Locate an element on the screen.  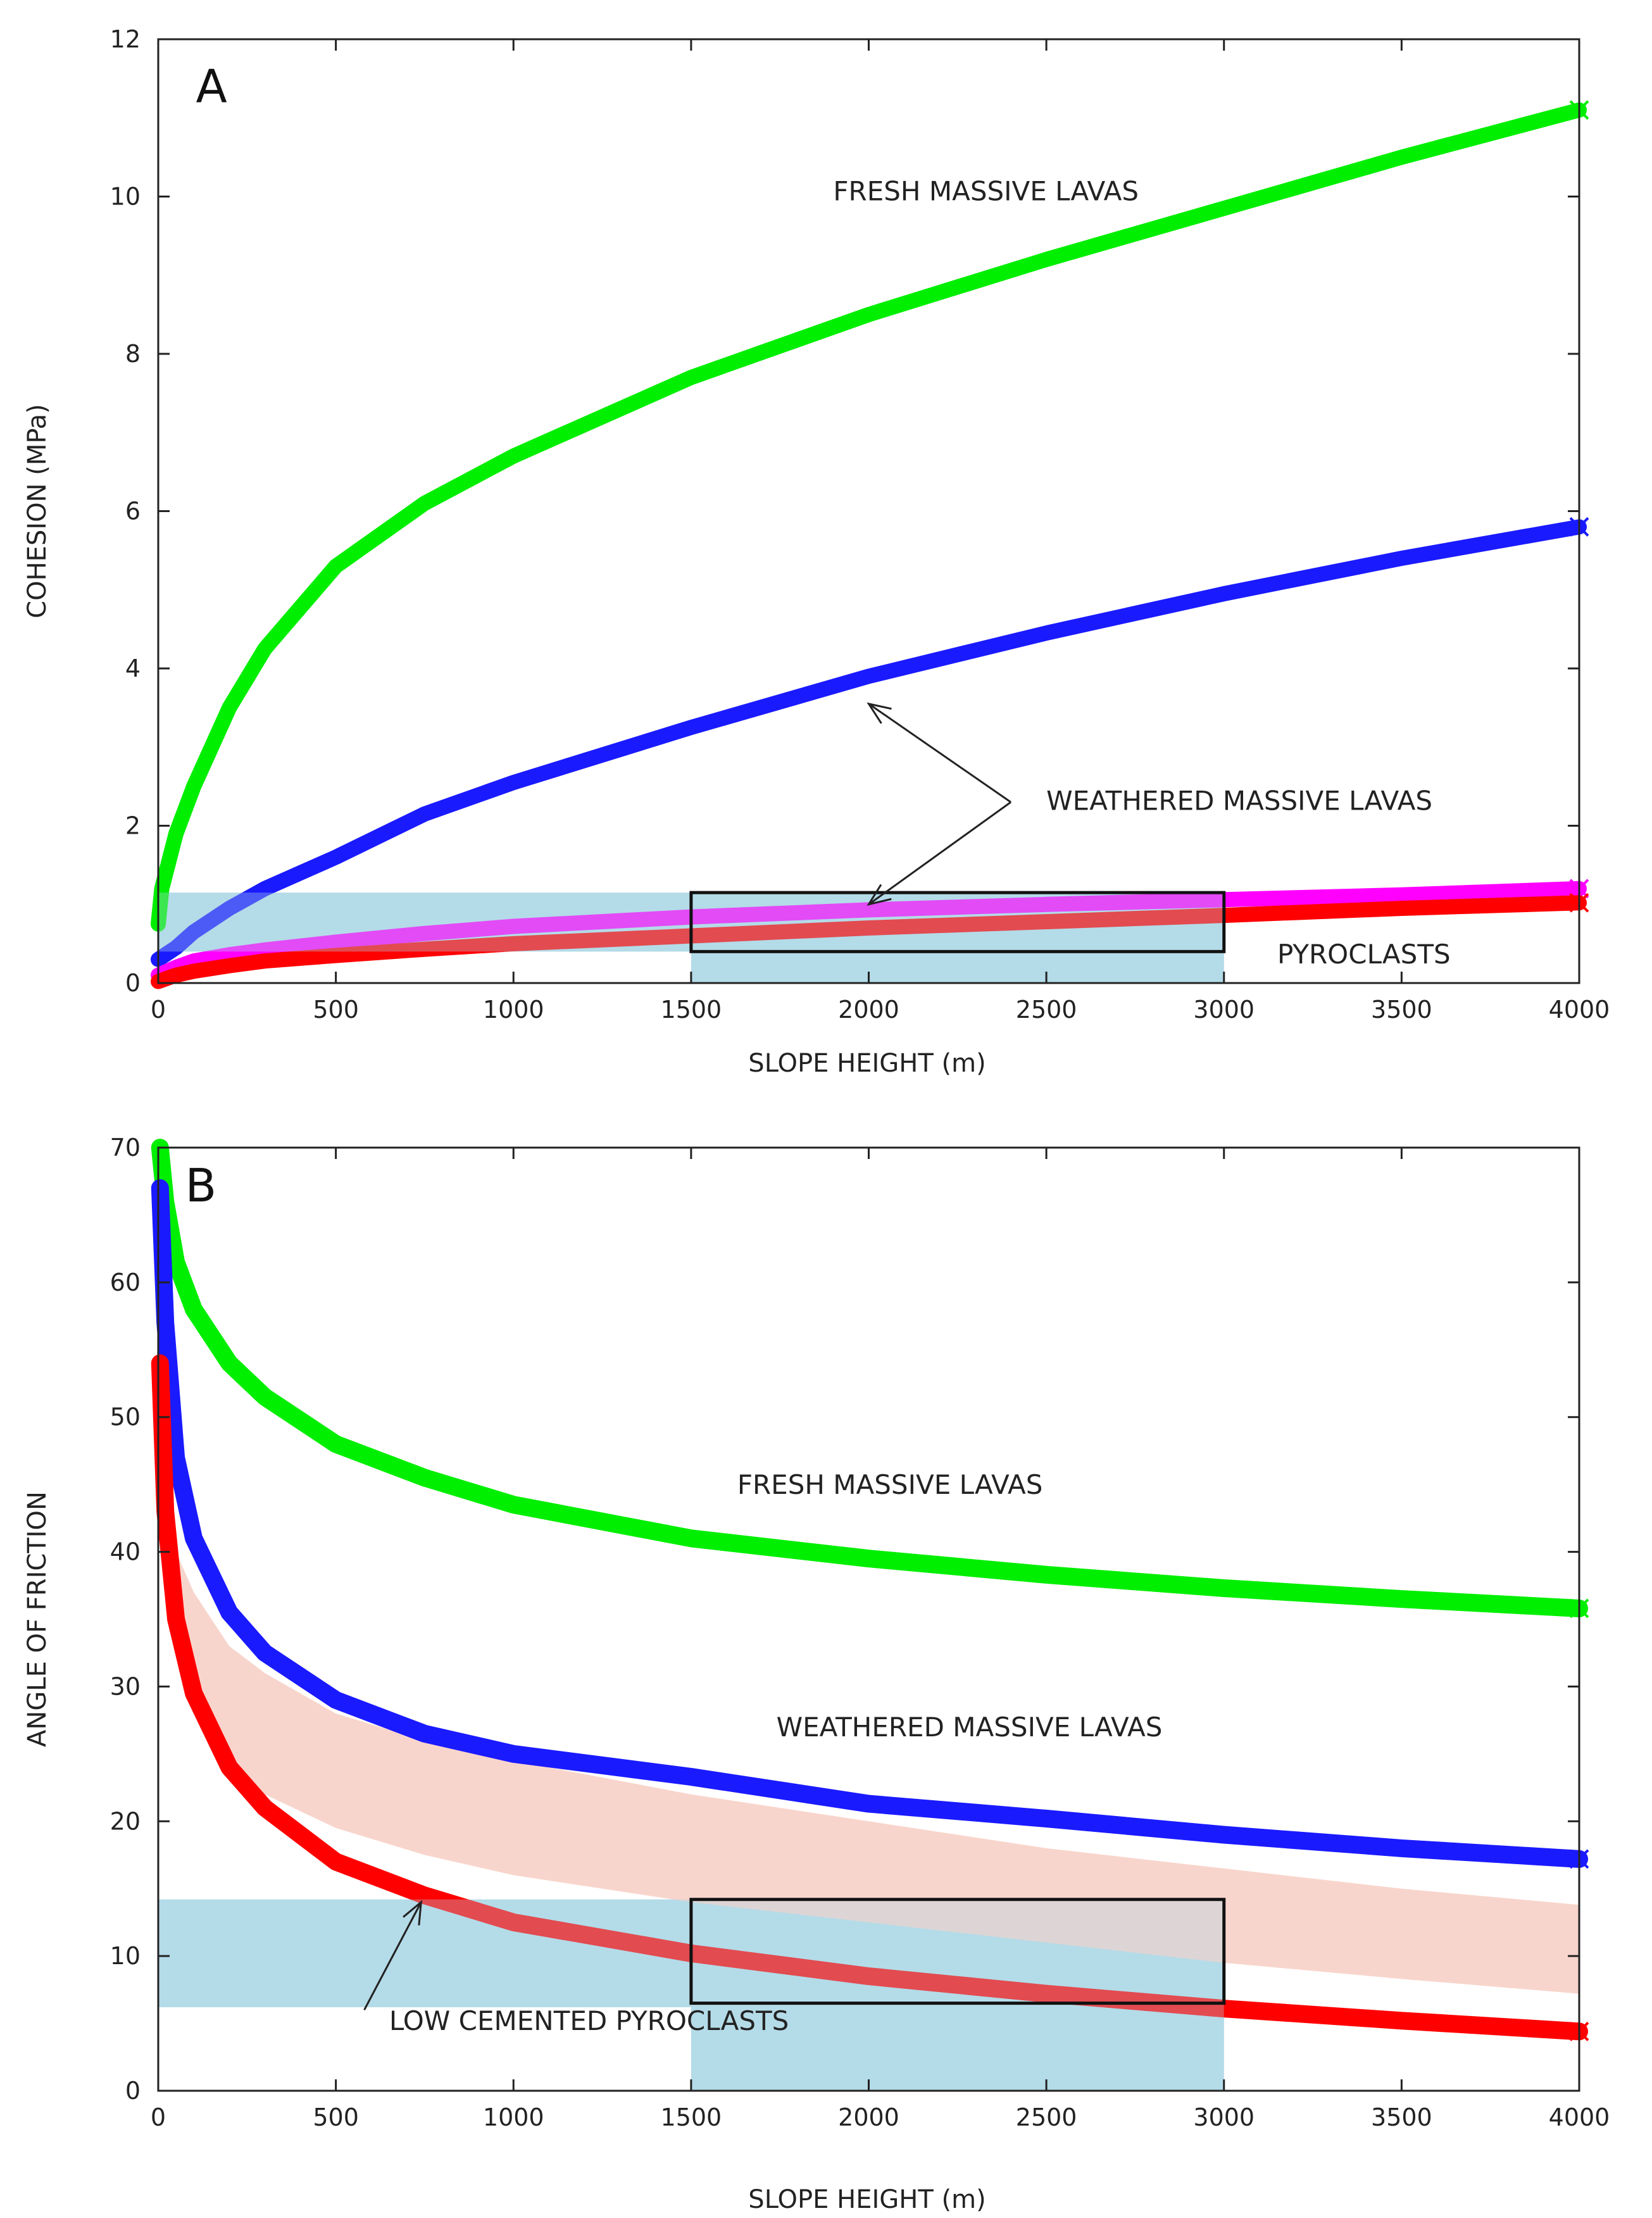
series-line-pyroclasts-upper is located at coordinates (869, 931).